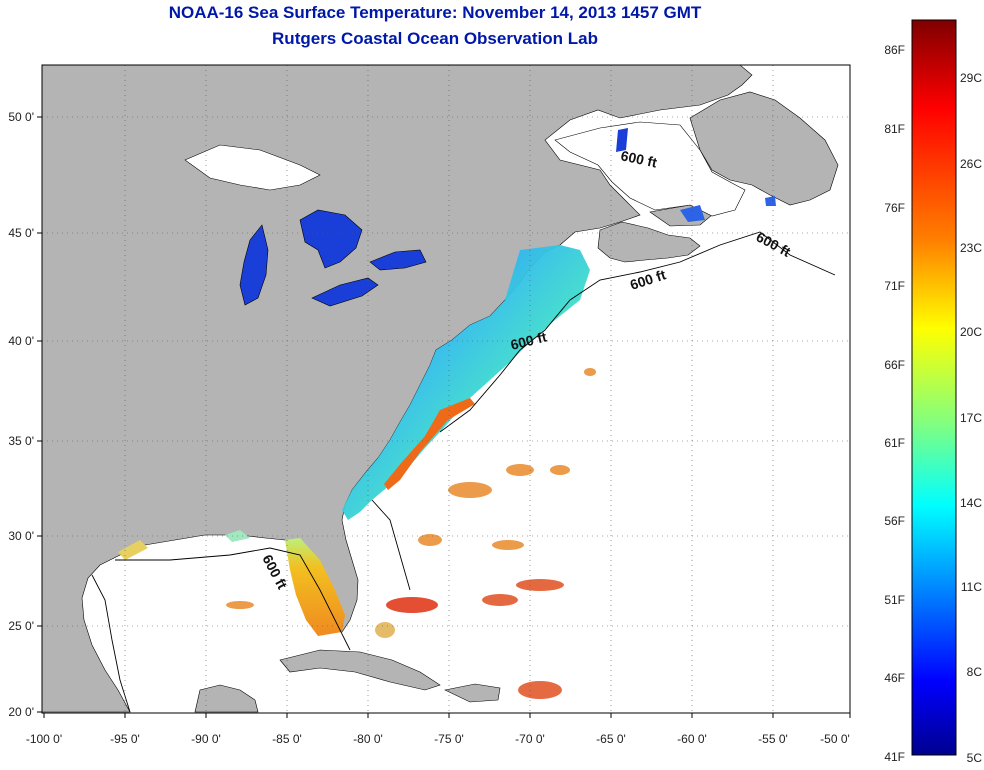 The image size is (984, 770). I want to click on lon-tick: -95 0', so click(125, 739).